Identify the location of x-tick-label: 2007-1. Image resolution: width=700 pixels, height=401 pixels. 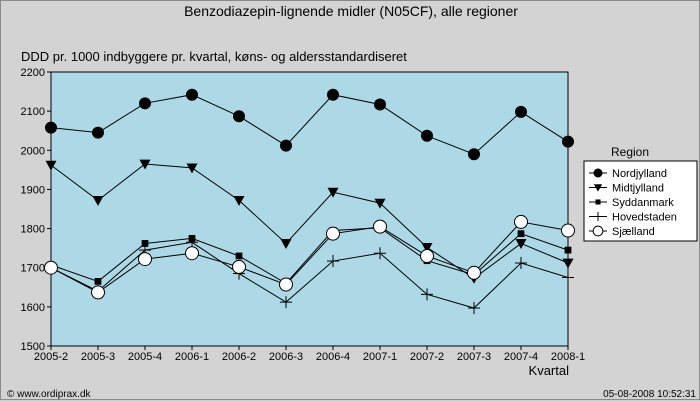
(380, 357).